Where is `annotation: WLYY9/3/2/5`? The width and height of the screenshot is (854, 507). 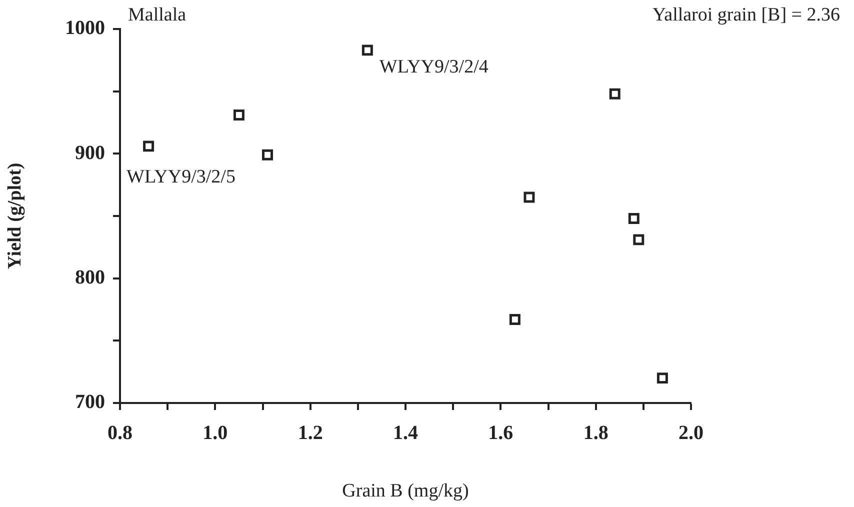
annotation: WLYY9/3/2/5 is located at coordinates (181, 177).